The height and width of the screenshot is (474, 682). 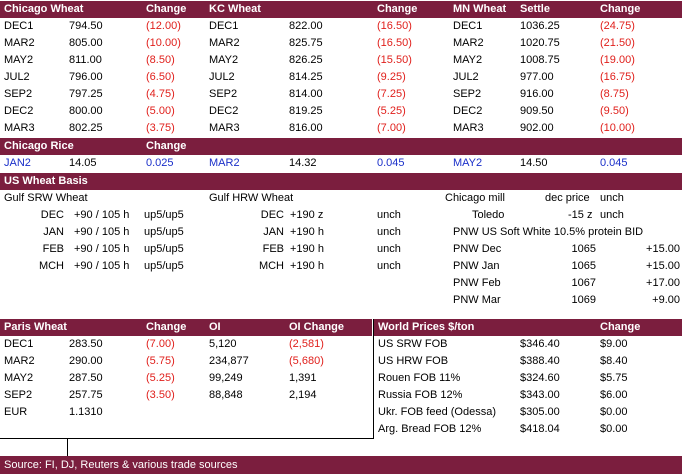 What do you see at coordinates (341, 146) in the screenshot?
I see `rice-header: Chicago Rice Change` at bounding box center [341, 146].